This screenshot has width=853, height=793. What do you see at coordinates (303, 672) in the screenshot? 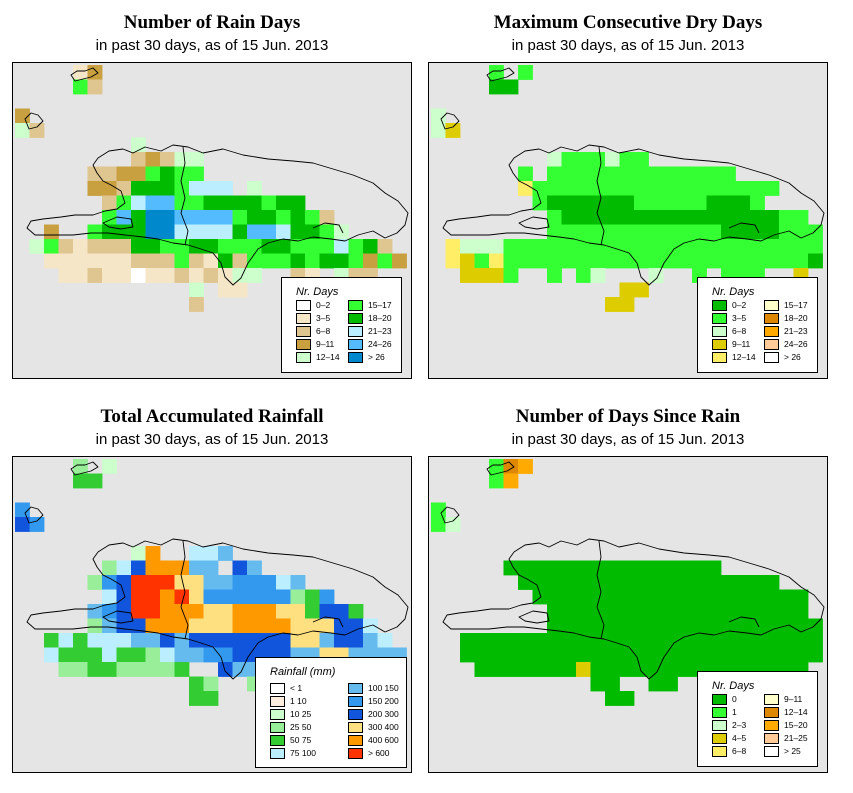
I see `legend-title: Rainfall (mm)` at bounding box center [303, 672].